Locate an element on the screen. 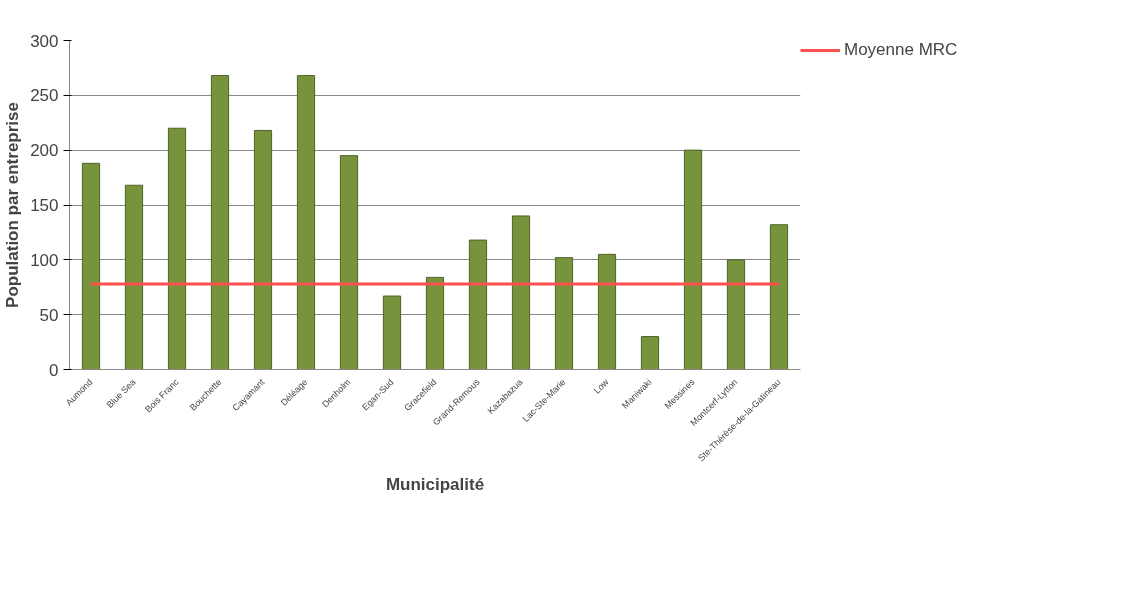 Image resolution: width=1148 pixels, height=596 pixels. x-axis-title: Municipalité is located at coordinates (435, 484).